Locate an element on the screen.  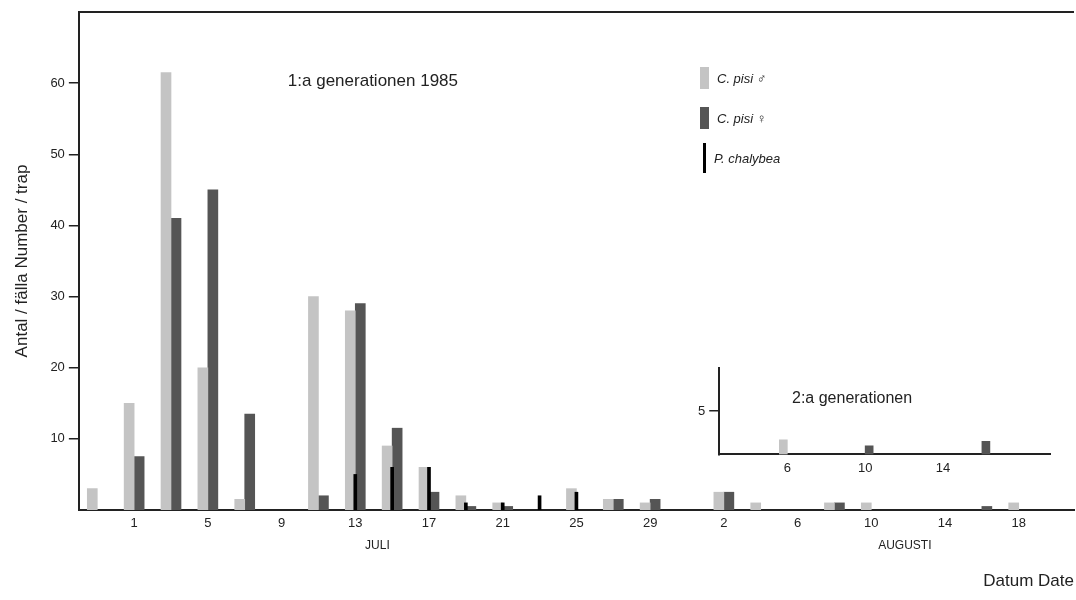
x-tick-label: 18 is located at coordinates (1018, 523).